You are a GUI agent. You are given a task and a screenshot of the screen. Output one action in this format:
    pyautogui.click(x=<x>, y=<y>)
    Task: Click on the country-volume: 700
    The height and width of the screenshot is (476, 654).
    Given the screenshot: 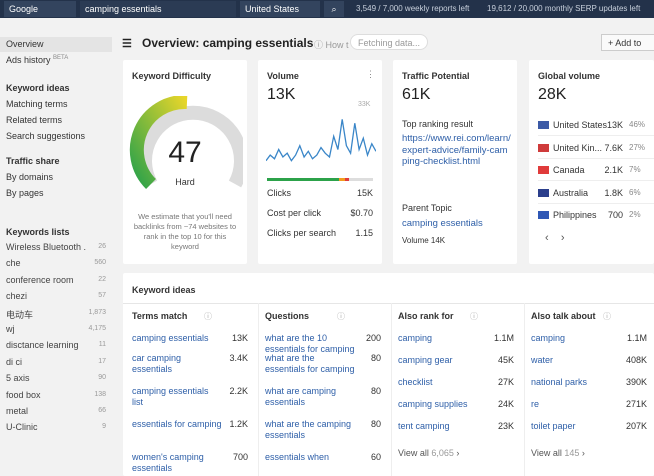 What is the action you would take?
    pyautogui.click(x=615, y=215)
    